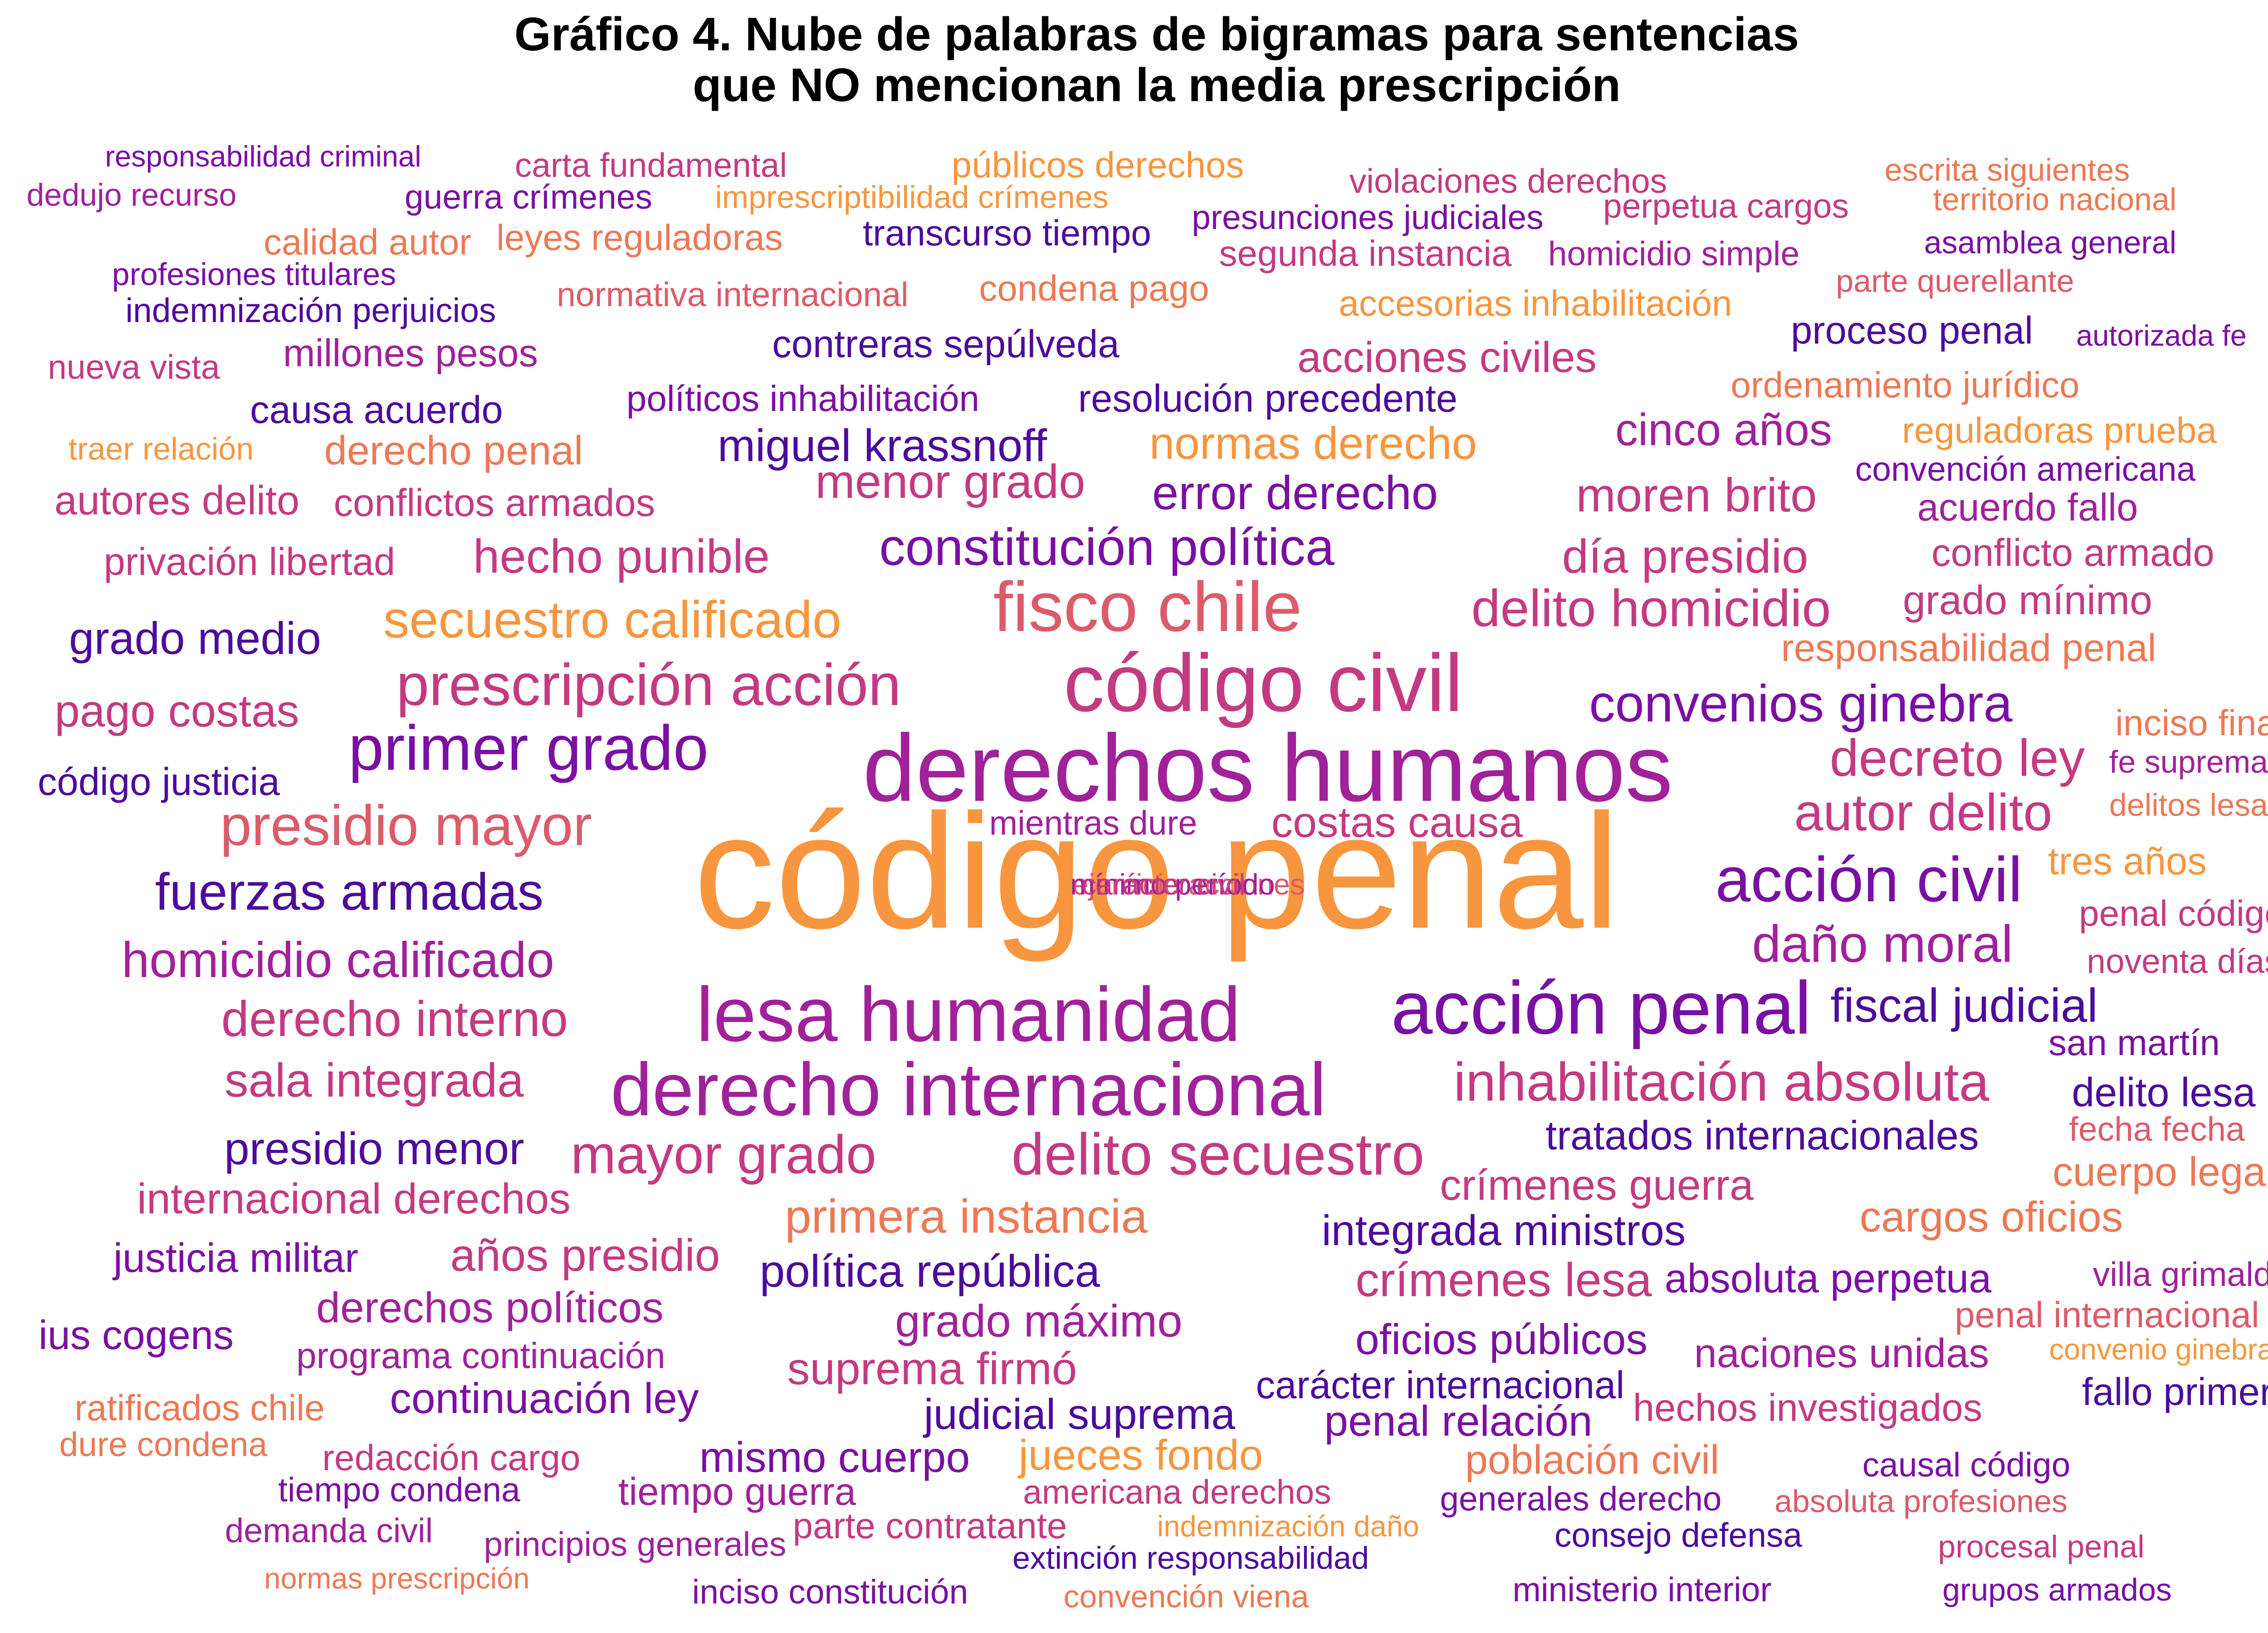 Image resolution: width=2268 pixels, height=1633 pixels. What do you see at coordinates (802, 398) in the screenshot?
I see `word-63: políticos inhabilitación` at bounding box center [802, 398].